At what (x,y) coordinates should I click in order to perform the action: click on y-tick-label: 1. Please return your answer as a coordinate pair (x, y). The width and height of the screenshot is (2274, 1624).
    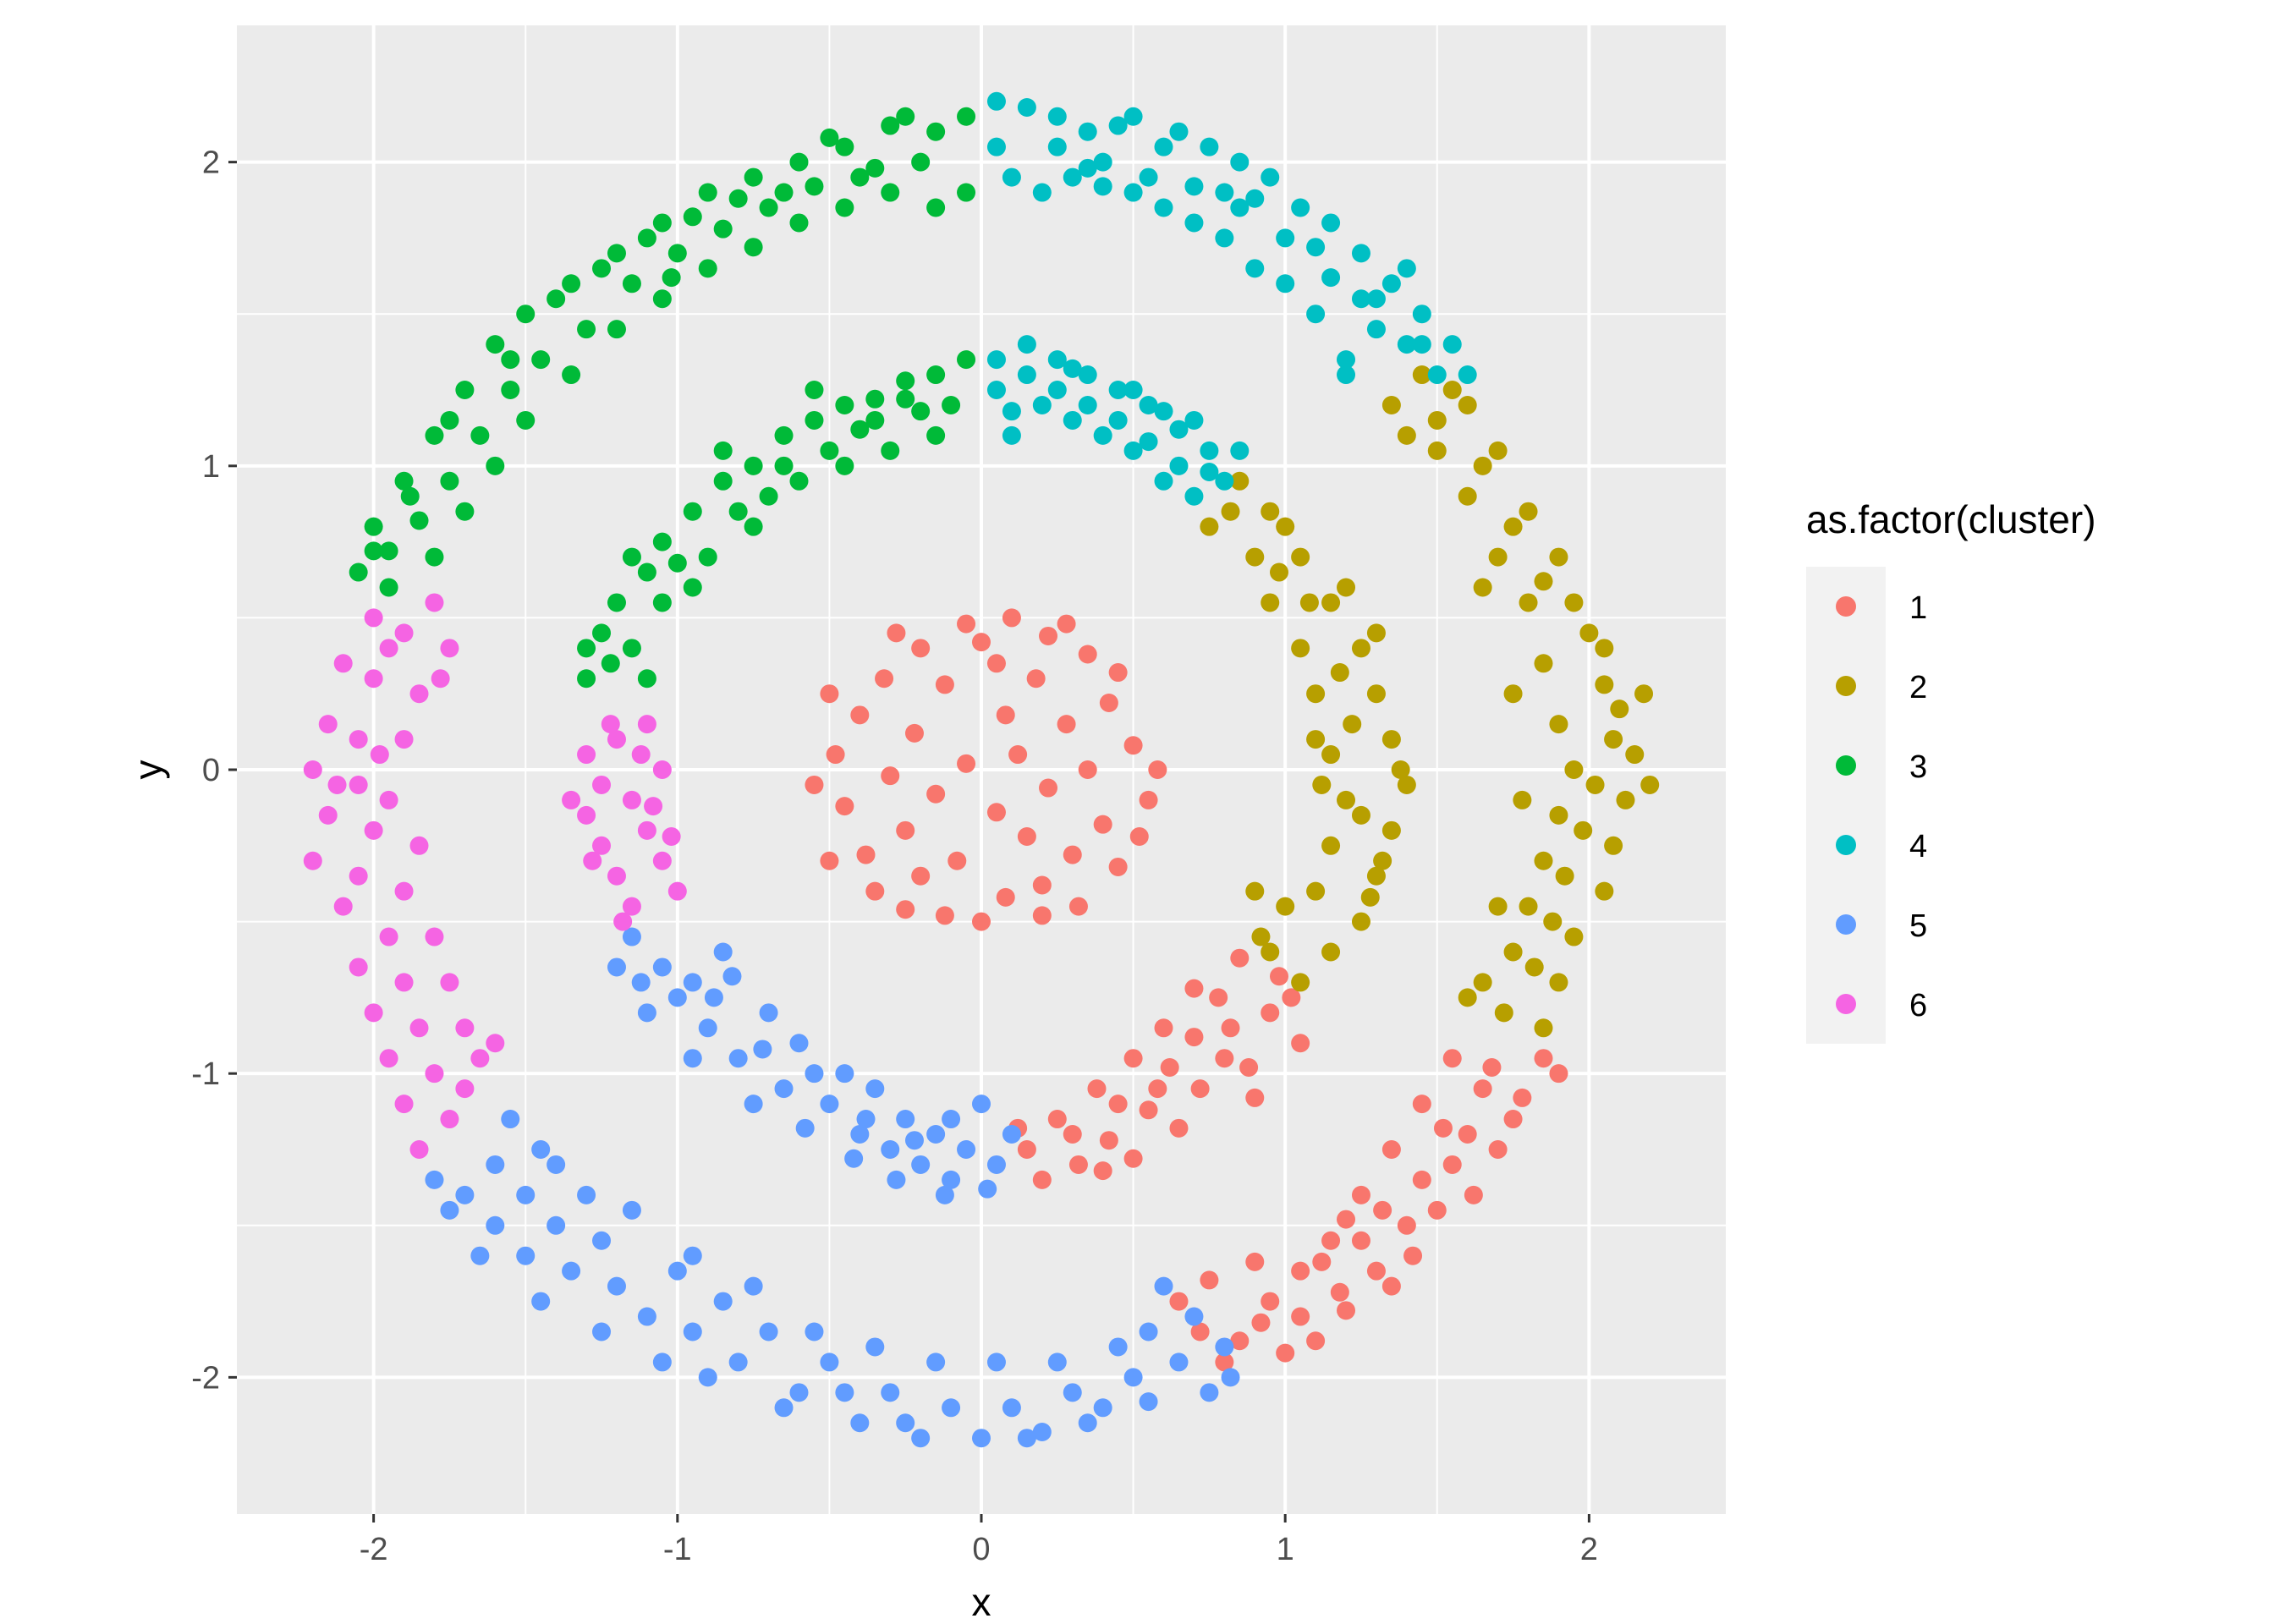
    Looking at the image, I should click on (211, 467).